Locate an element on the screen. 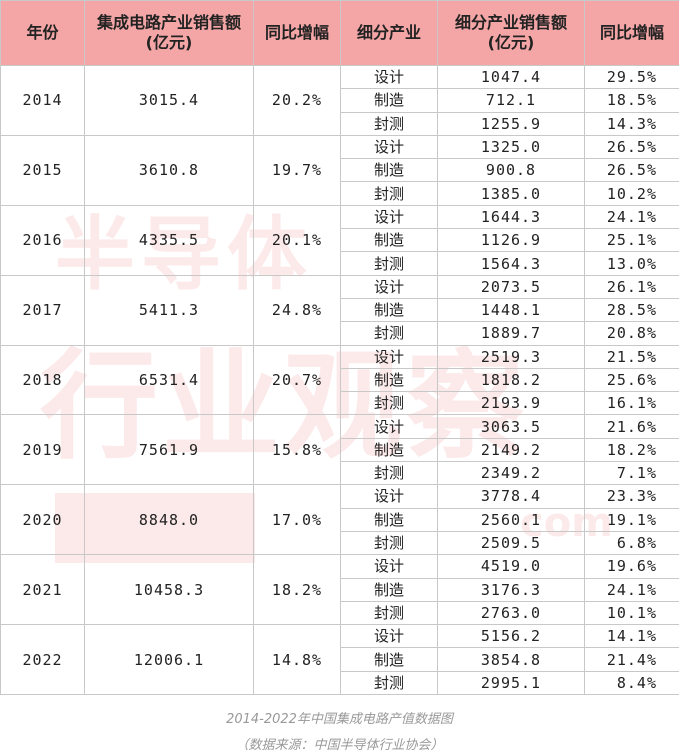  total-growth-cell: 19.7% is located at coordinates (297, 170).